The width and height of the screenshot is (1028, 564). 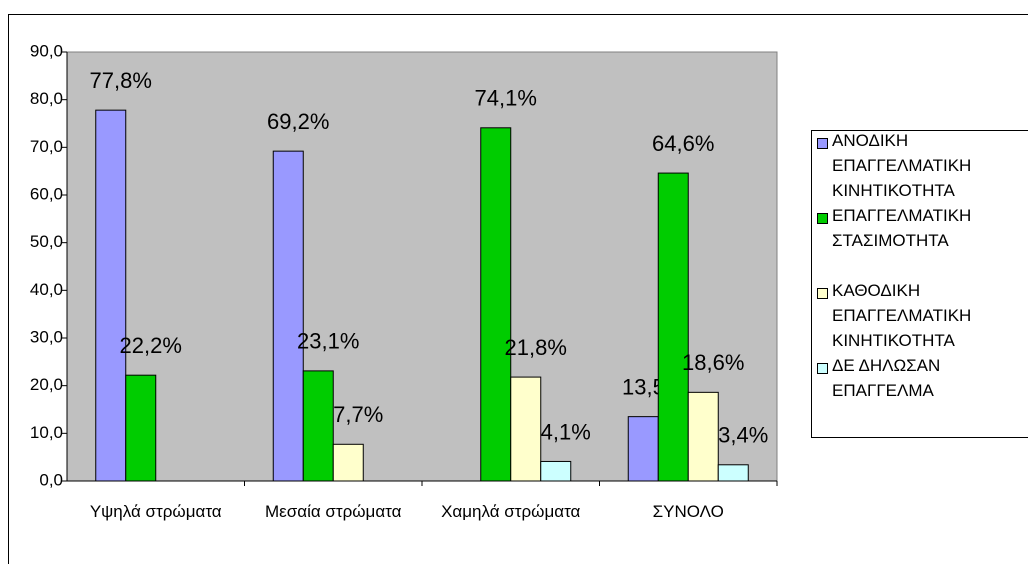 What do you see at coordinates (683, 143) in the screenshot?
I see `data-label: 64,6%` at bounding box center [683, 143].